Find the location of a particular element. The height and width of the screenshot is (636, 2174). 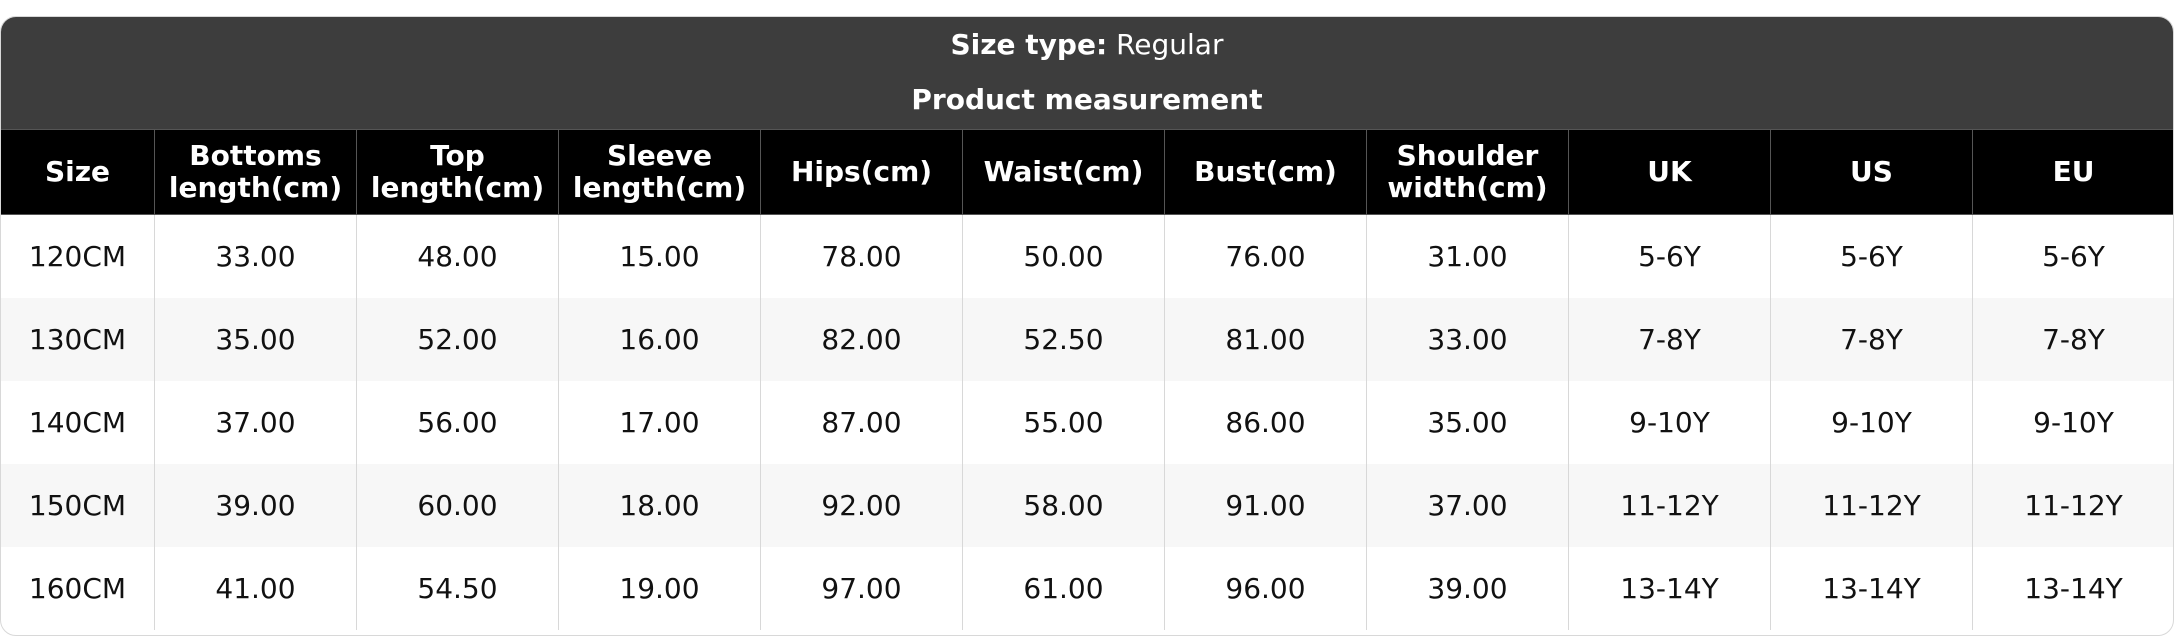

column-header: UK is located at coordinates (1669, 172).